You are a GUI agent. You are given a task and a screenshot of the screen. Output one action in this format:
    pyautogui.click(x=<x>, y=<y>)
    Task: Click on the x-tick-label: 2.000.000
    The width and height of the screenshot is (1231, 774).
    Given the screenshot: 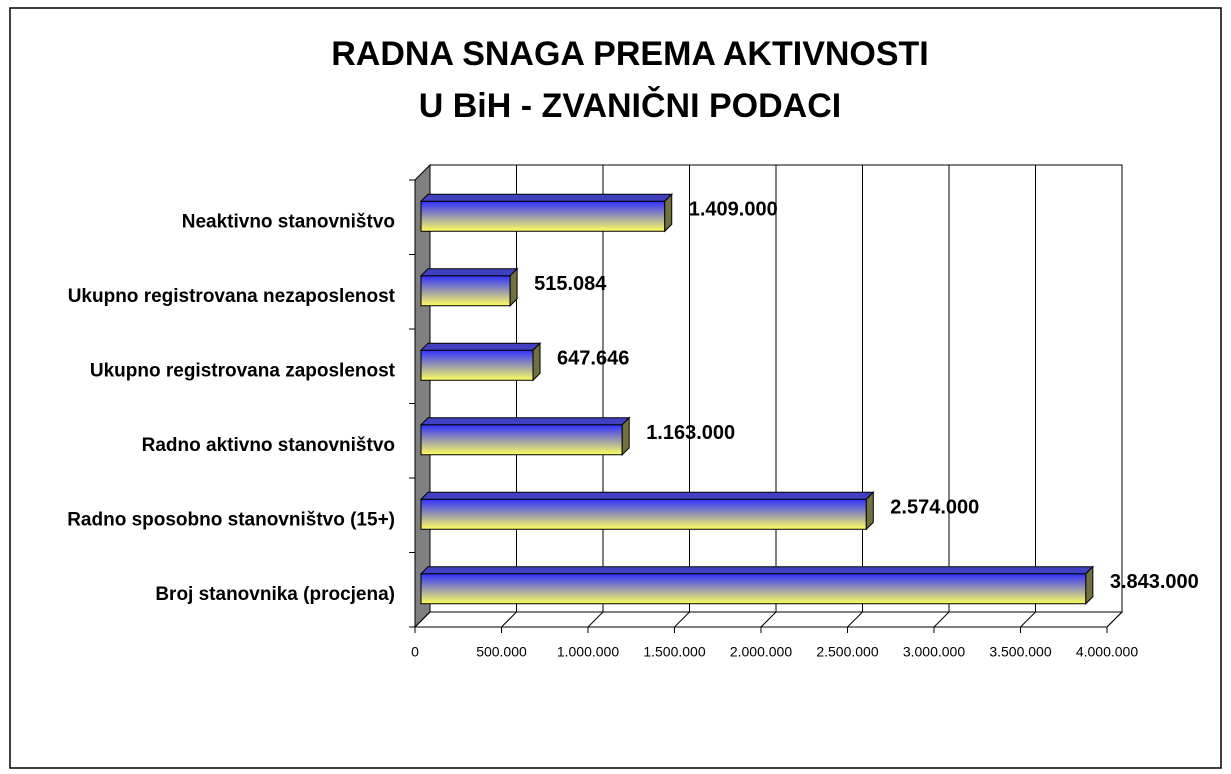 What is the action you would take?
    pyautogui.click(x=761, y=652)
    